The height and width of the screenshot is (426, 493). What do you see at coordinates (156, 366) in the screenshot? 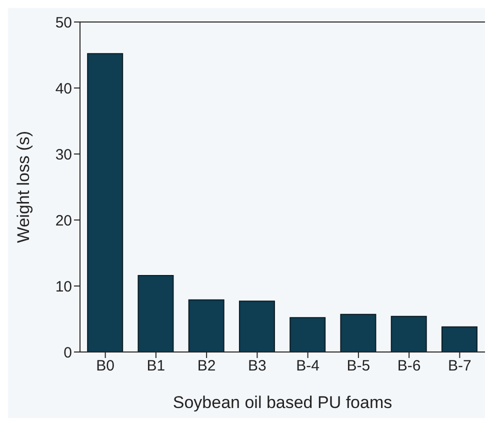
I see `x-tick-label: B1` at bounding box center [156, 366].